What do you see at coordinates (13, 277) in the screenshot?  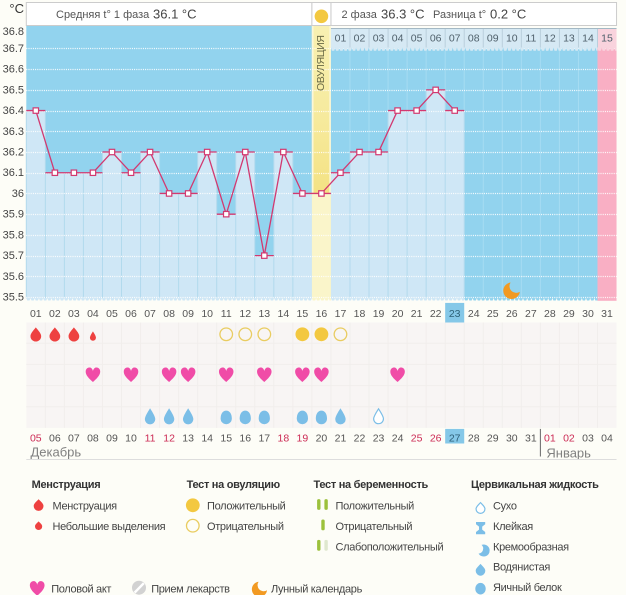 I see `svg-text: 35.6` at bounding box center [13, 277].